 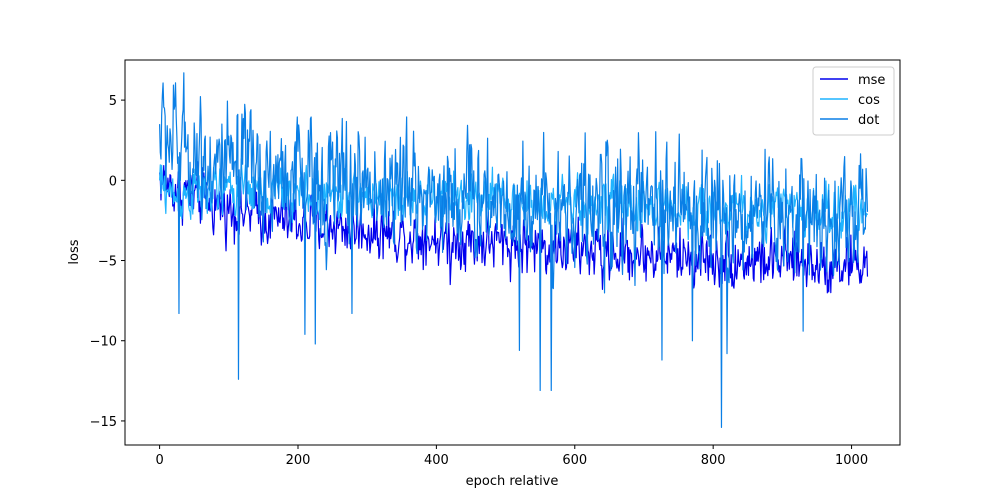 What do you see at coordinates (512, 481) in the screenshot?
I see `x-axis-label: epoch relative` at bounding box center [512, 481].